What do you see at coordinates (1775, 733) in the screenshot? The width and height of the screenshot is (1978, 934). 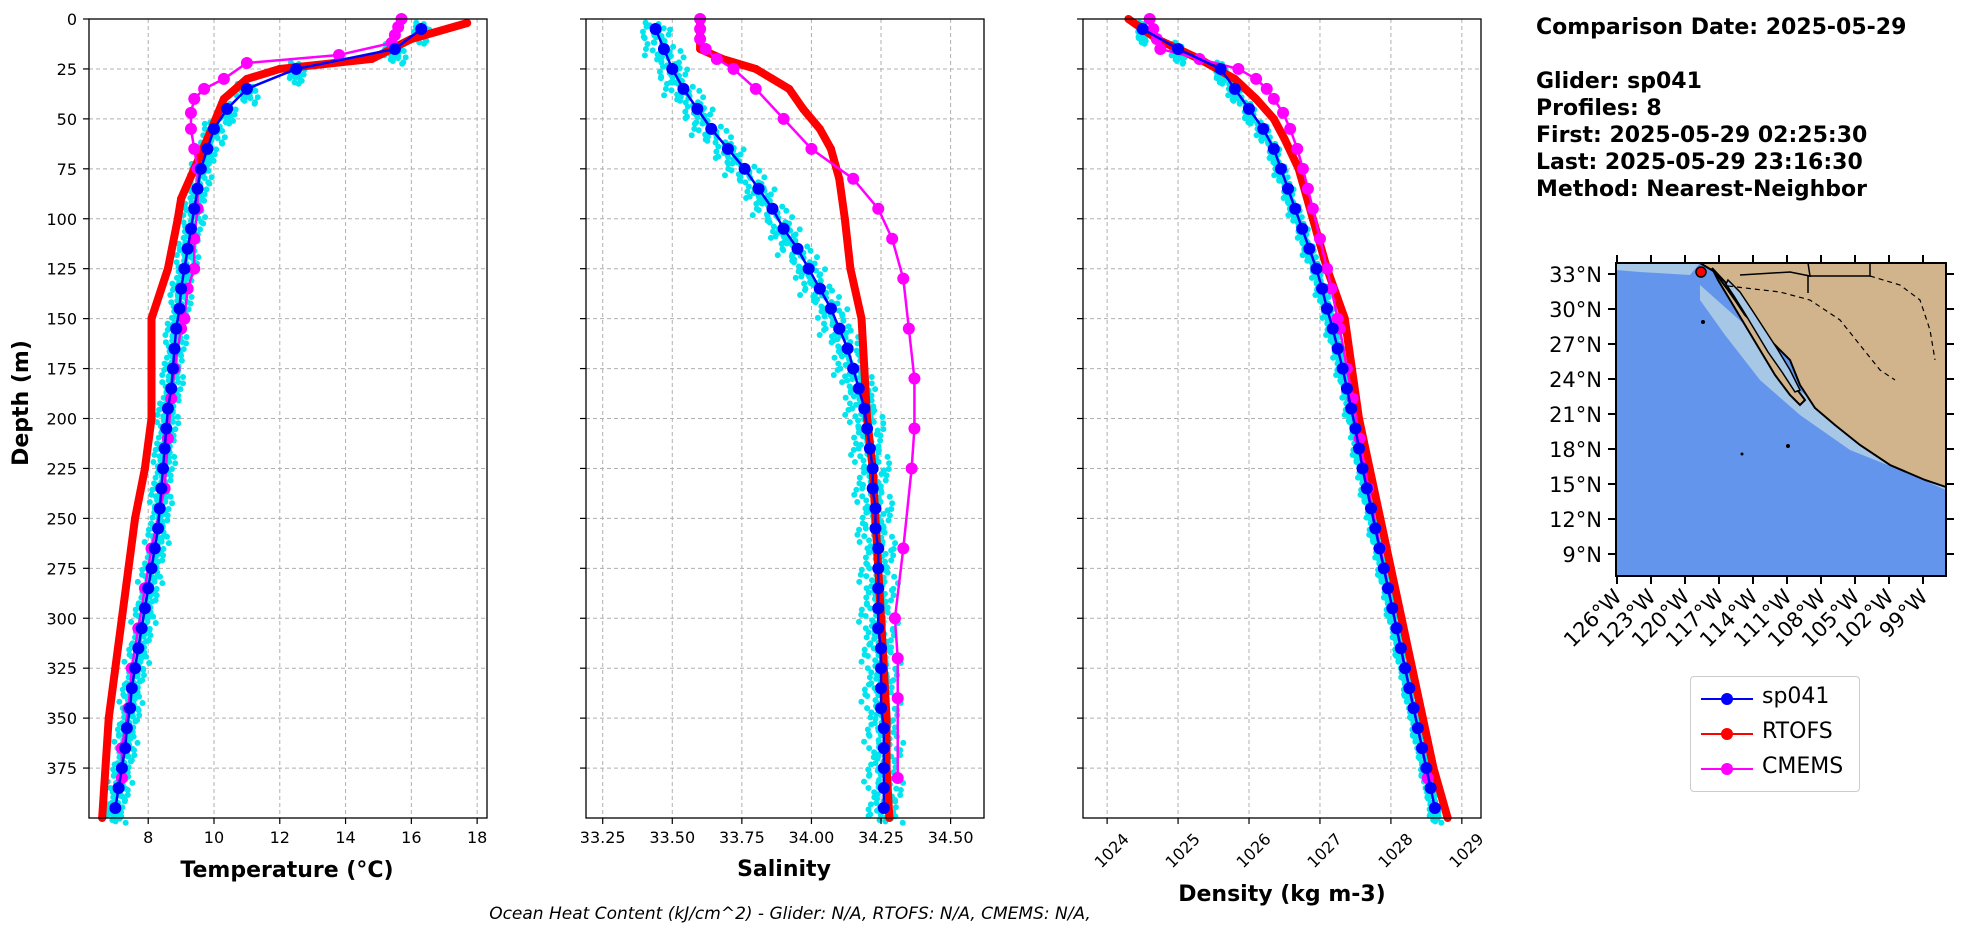 I see `legend-item-rtofs: RTOFS` at bounding box center [1775, 733].